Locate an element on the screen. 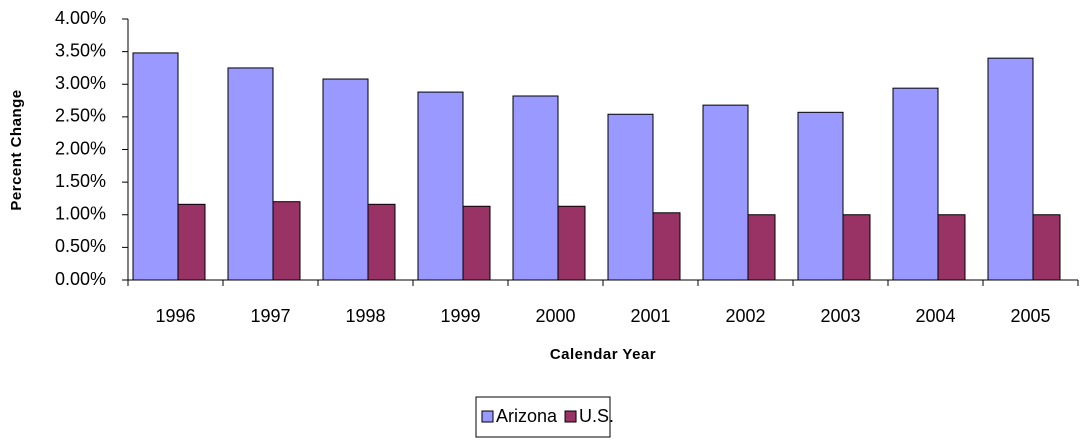 The width and height of the screenshot is (1088, 441). x-tick-label: 2001 is located at coordinates (650, 316).